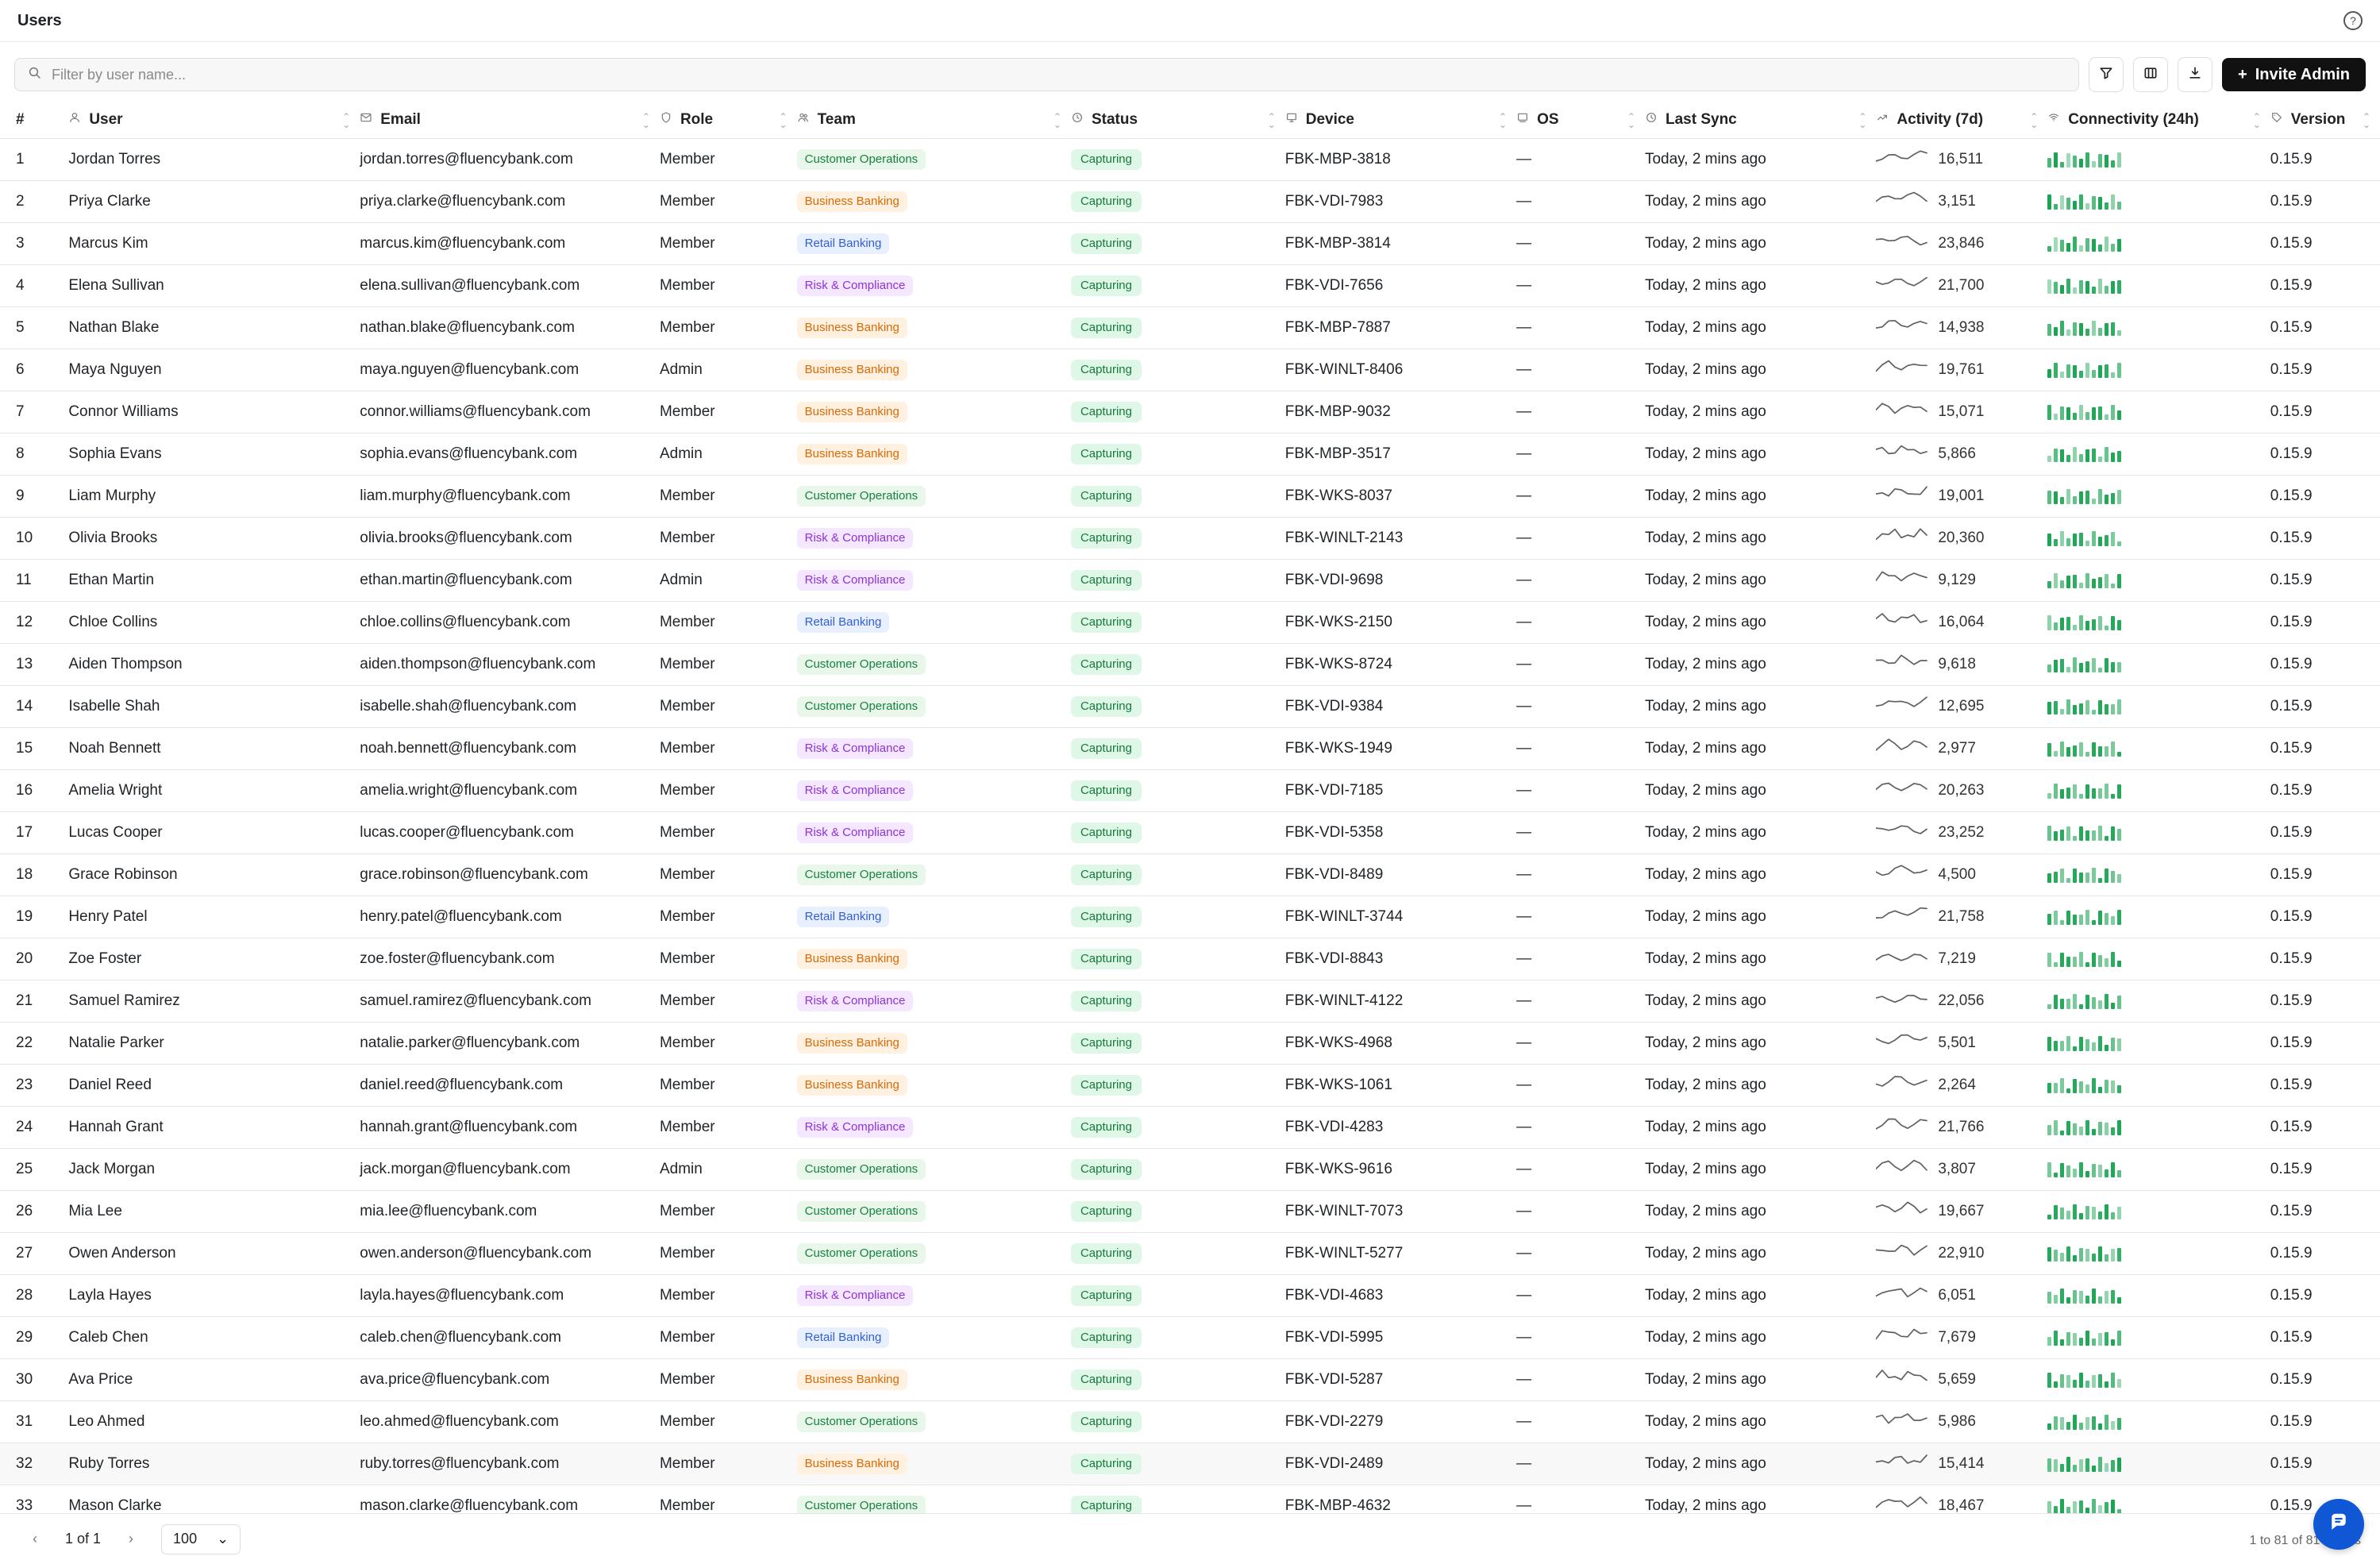 Image resolution: width=2380 pixels, height=1564 pixels. What do you see at coordinates (112, 1169) in the screenshot?
I see `user-name: Jack Morgan` at bounding box center [112, 1169].